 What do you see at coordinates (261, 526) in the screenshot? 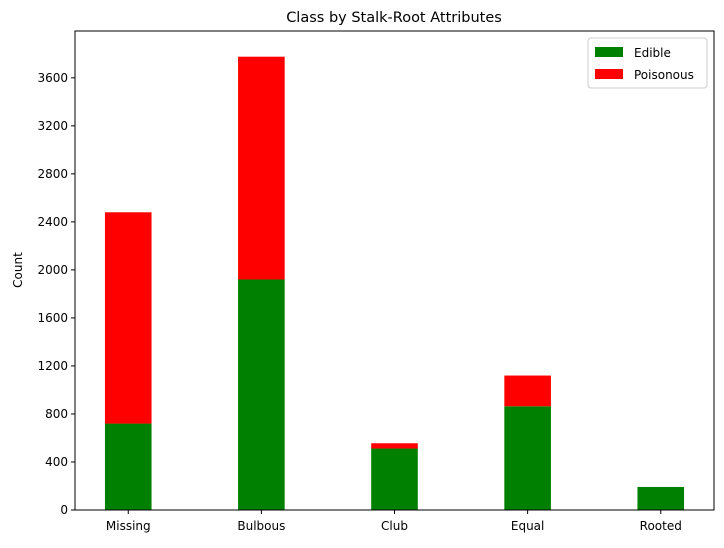
I see `x-tick-label: Bulbous` at bounding box center [261, 526].